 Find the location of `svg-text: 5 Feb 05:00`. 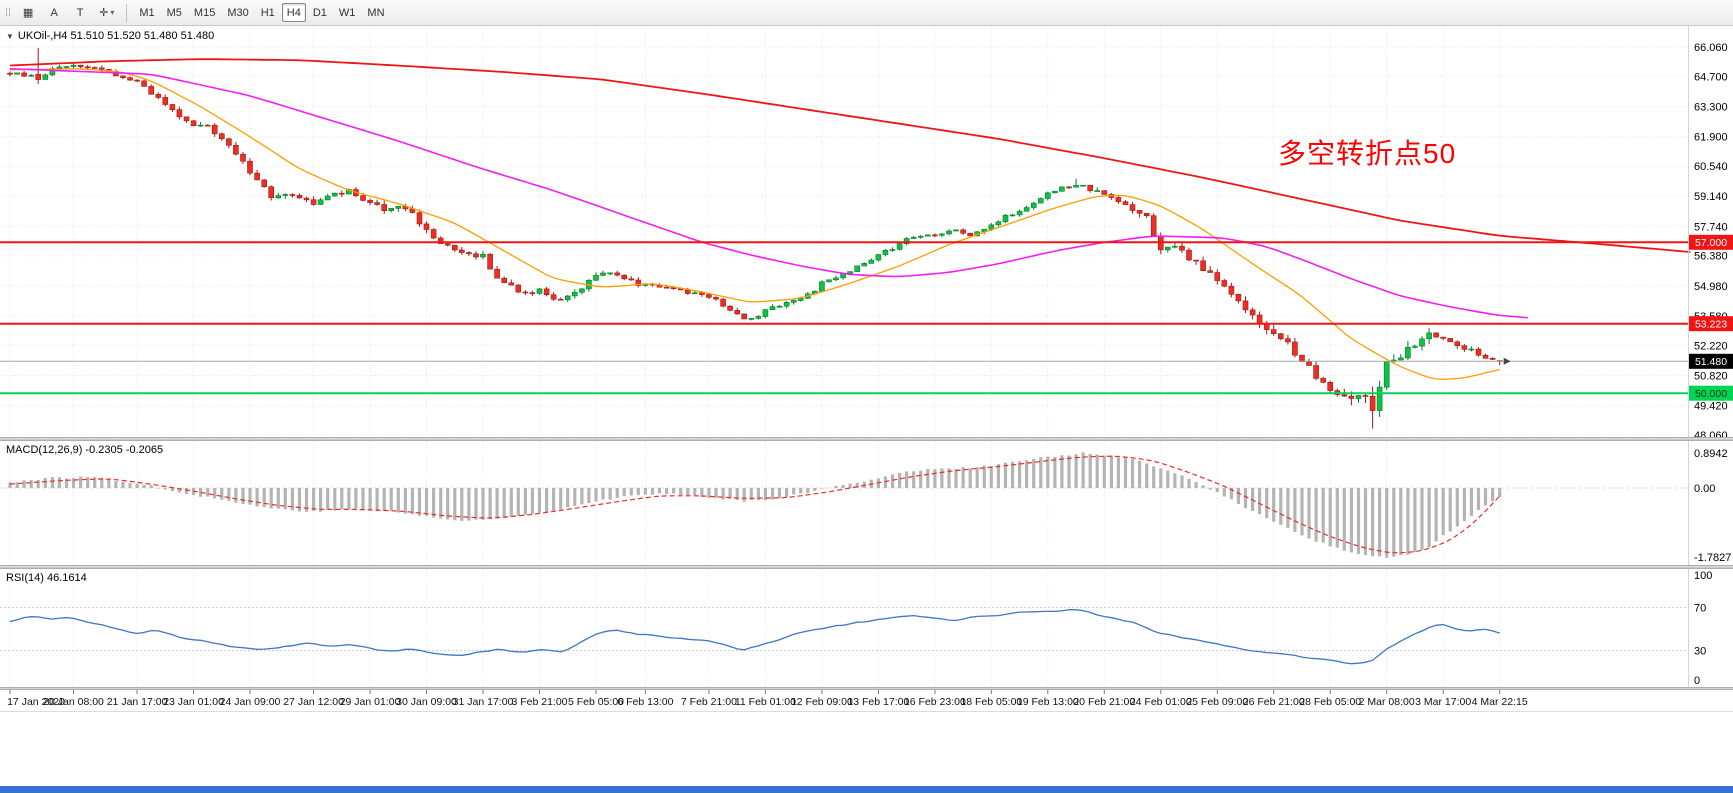

svg-text: 5 Feb 05:00 is located at coordinates (596, 702).